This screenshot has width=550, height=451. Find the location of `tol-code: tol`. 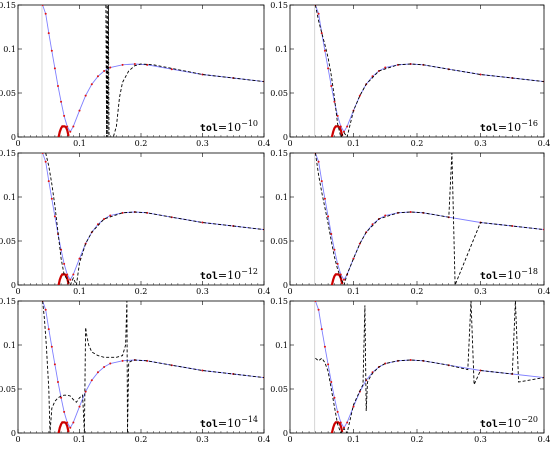

tol-code: tol is located at coordinates (209, 276).